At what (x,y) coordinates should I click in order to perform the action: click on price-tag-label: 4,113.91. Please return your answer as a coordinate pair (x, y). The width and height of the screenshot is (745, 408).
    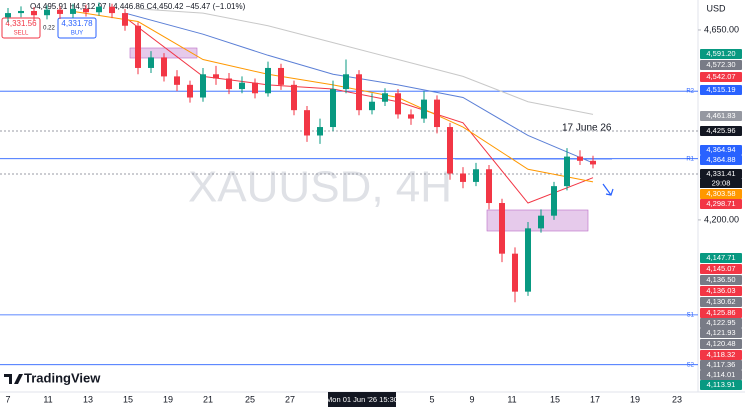
    Looking at the image, I should click on (721, 384).